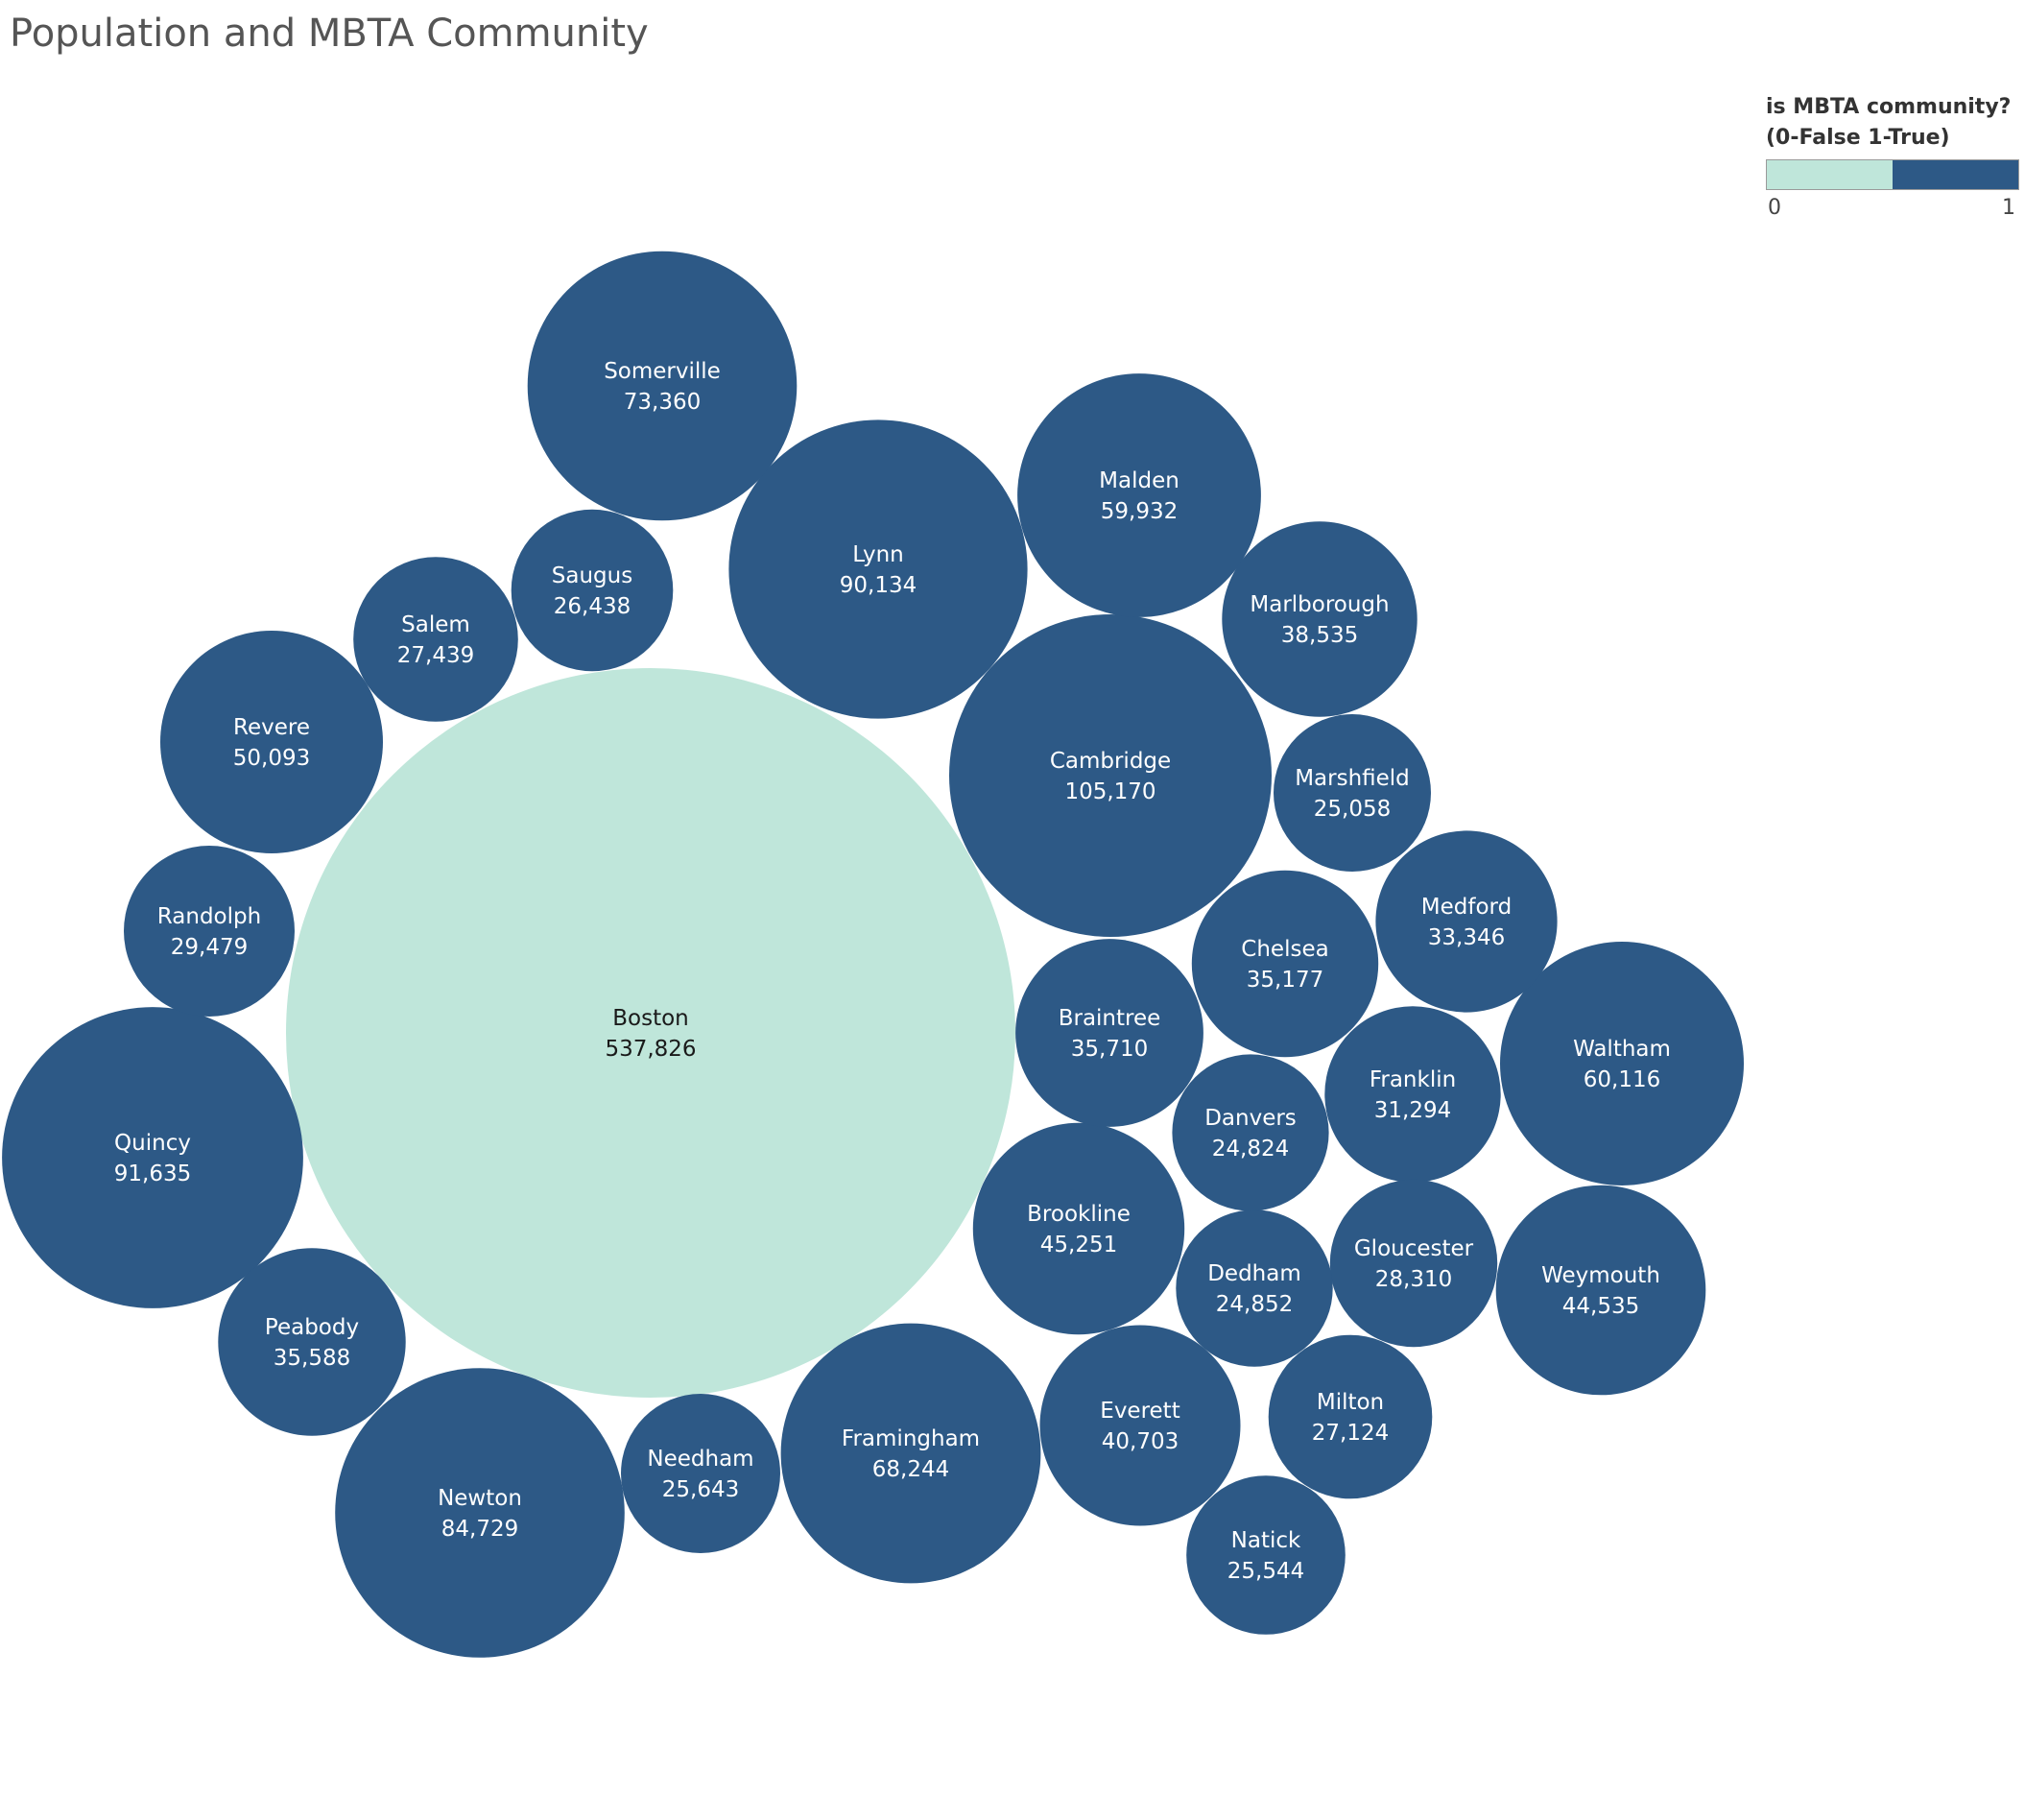 Image resolution: width=2025 pixels, height=1820 pixels. What do you see at coordinates (1622, 1079) in the screenshot?
I see `bubble-value-waltham: 60,116` at bounding box center [1622, 1079].